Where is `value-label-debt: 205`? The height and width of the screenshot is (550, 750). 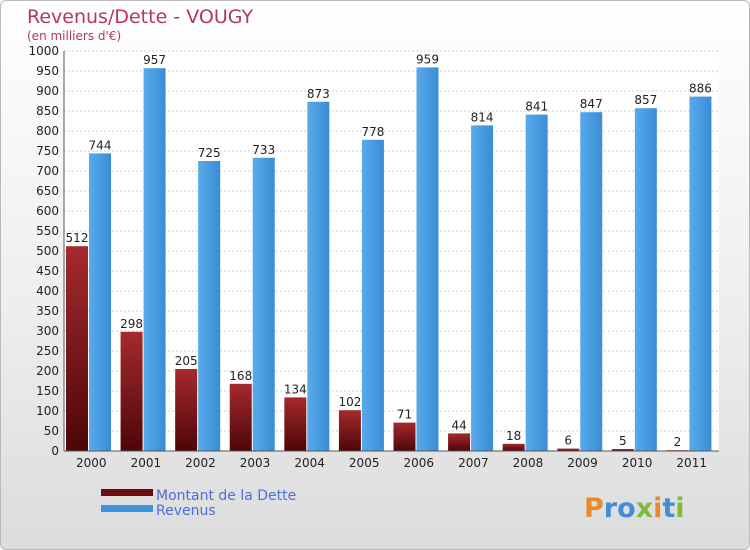 value-label-debt: 205 is located at coordinates (186, 361).